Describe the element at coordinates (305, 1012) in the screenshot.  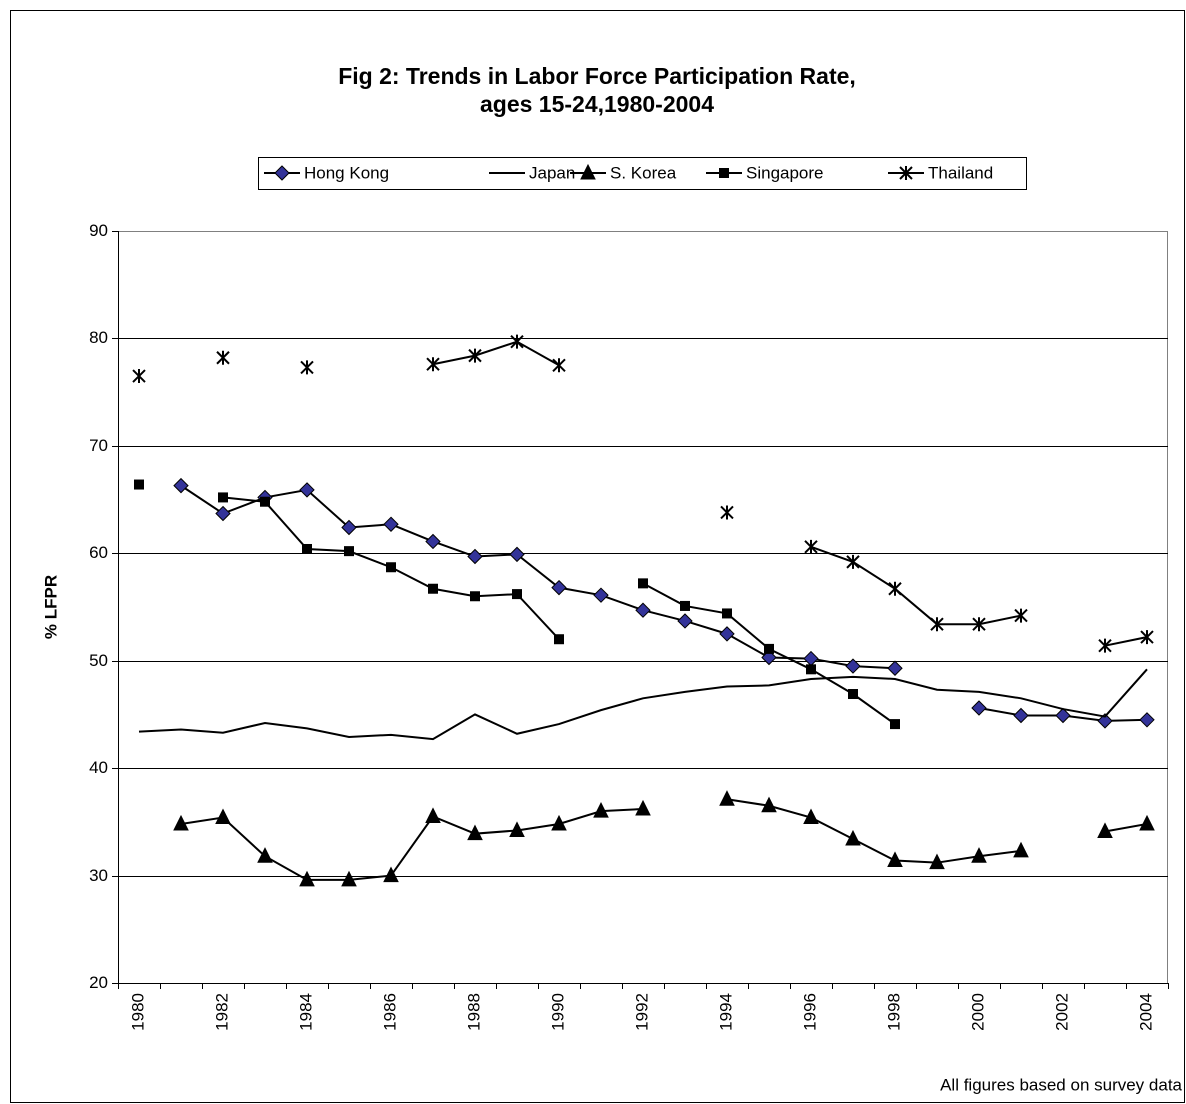
I see `x-tick-label: 1984` at that location.